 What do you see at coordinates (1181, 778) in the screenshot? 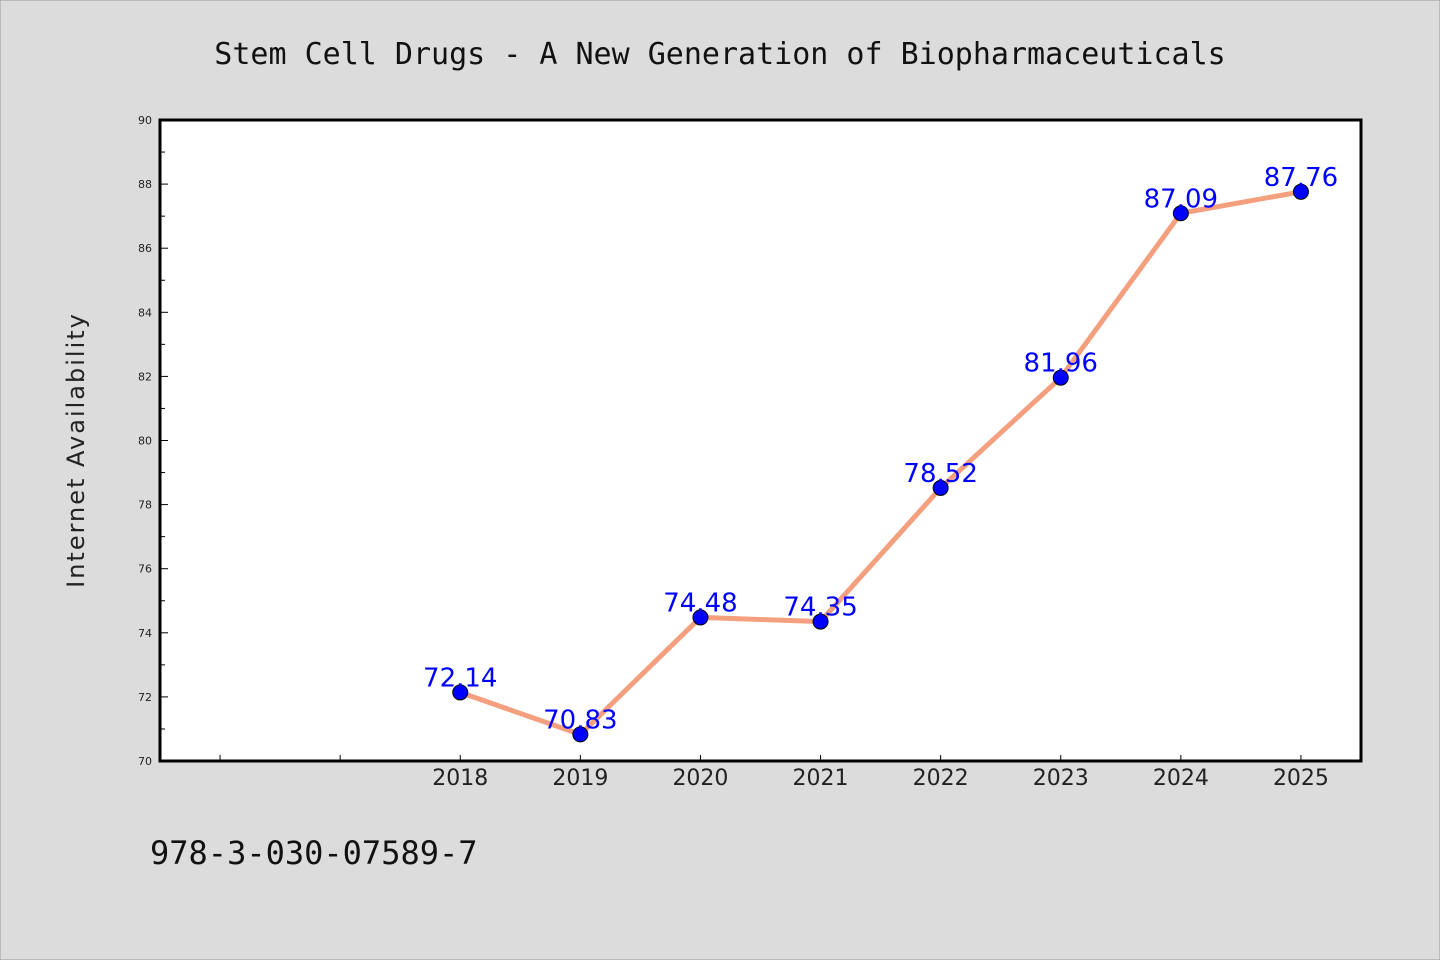
I see `x-tick-label: 2024` at bounding box center [1181, 778].